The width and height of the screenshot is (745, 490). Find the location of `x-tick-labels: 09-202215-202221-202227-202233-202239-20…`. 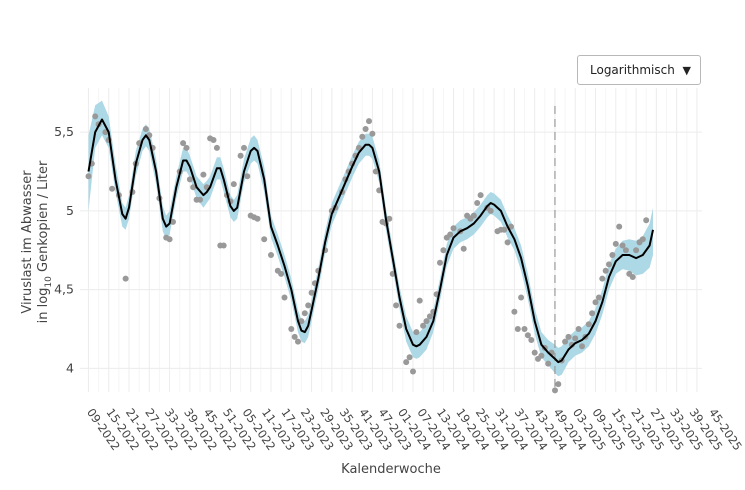

x-tick-labels: 09-202215-202221-202227-202233-202239-20… is located at coordinates (414, 429).